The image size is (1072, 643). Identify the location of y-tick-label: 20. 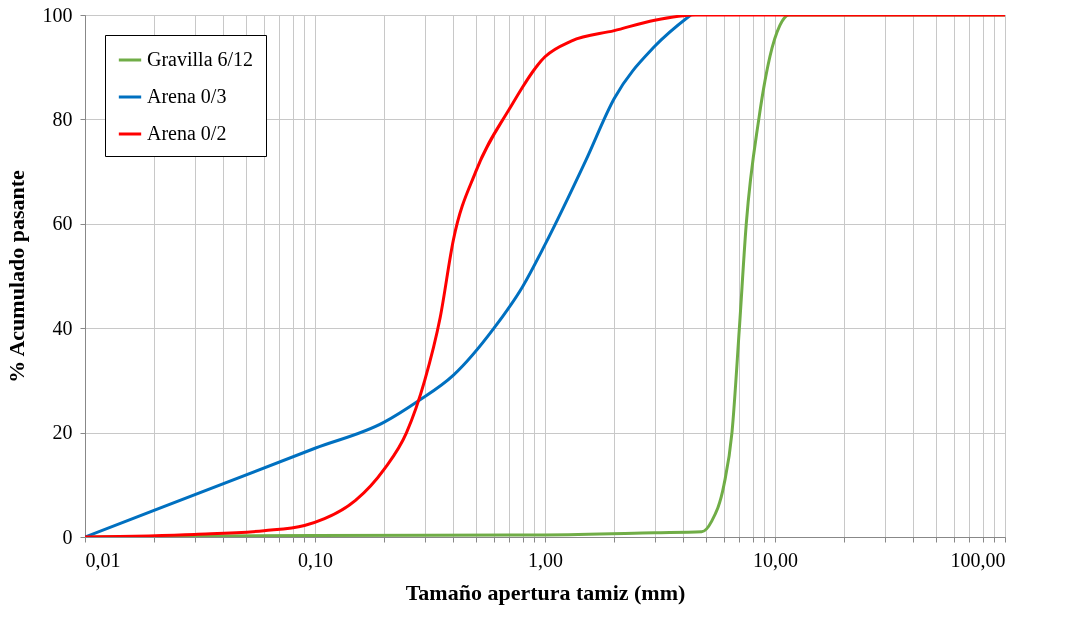
(62, 432).